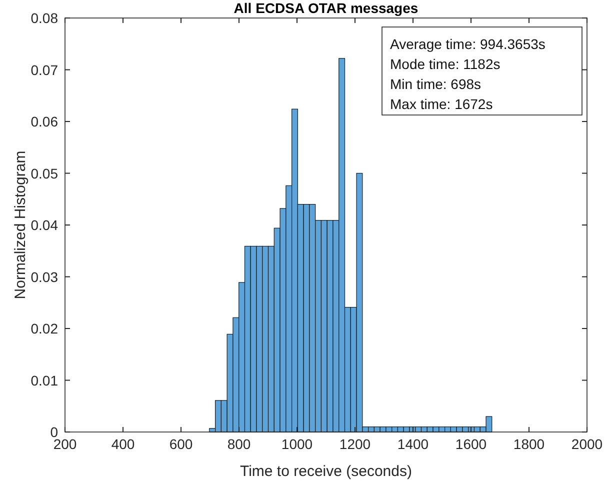  What do you see at coordinates (471, 444) in the screenshot?
I see `x-tick-label: 1600` at bounding box center [471, 444].